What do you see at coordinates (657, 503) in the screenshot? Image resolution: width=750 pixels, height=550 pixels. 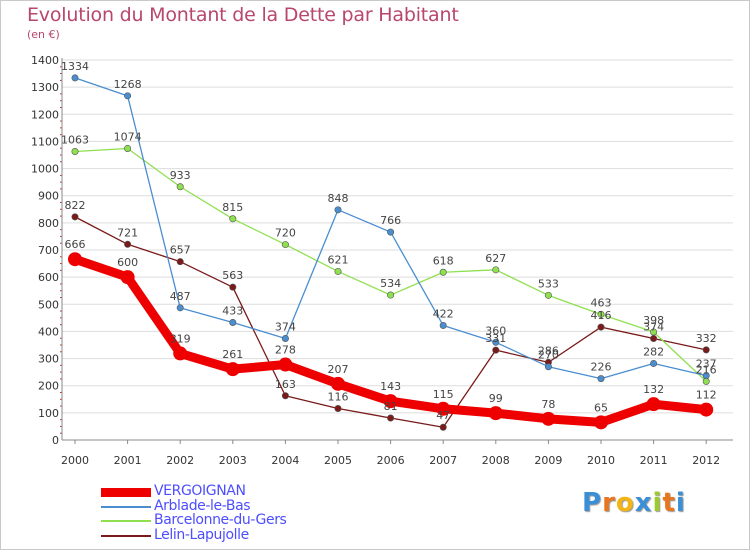 I see `logo-letter: i` at bounding box center [657, 503].